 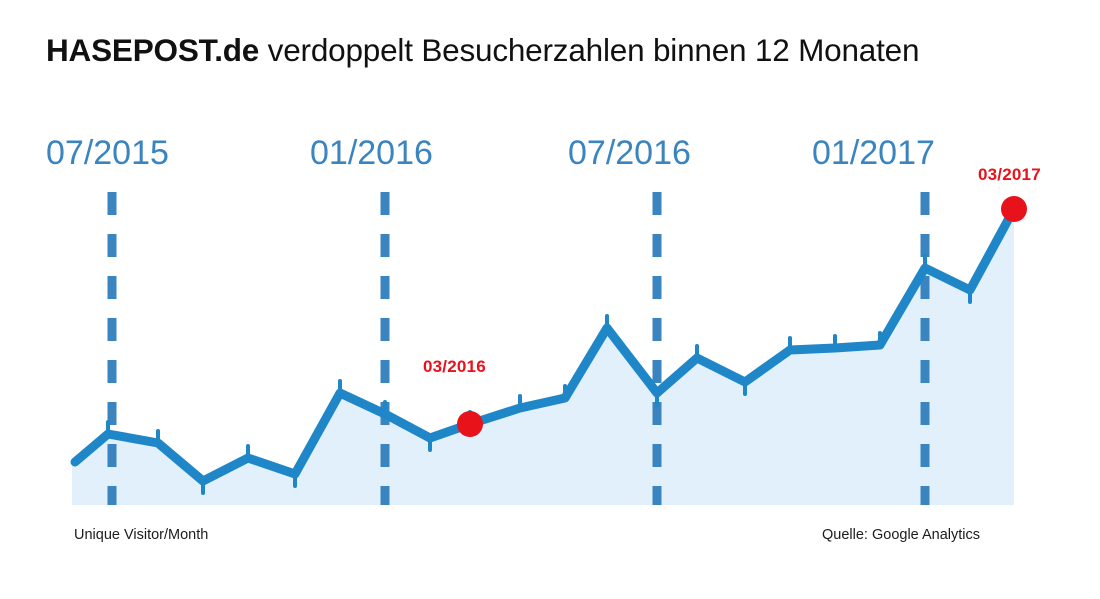 What do you see at coordinates (1014, 209) in the screenshot?
I see `highlight-dot-03-2017` at bounding box center [1014, 209].